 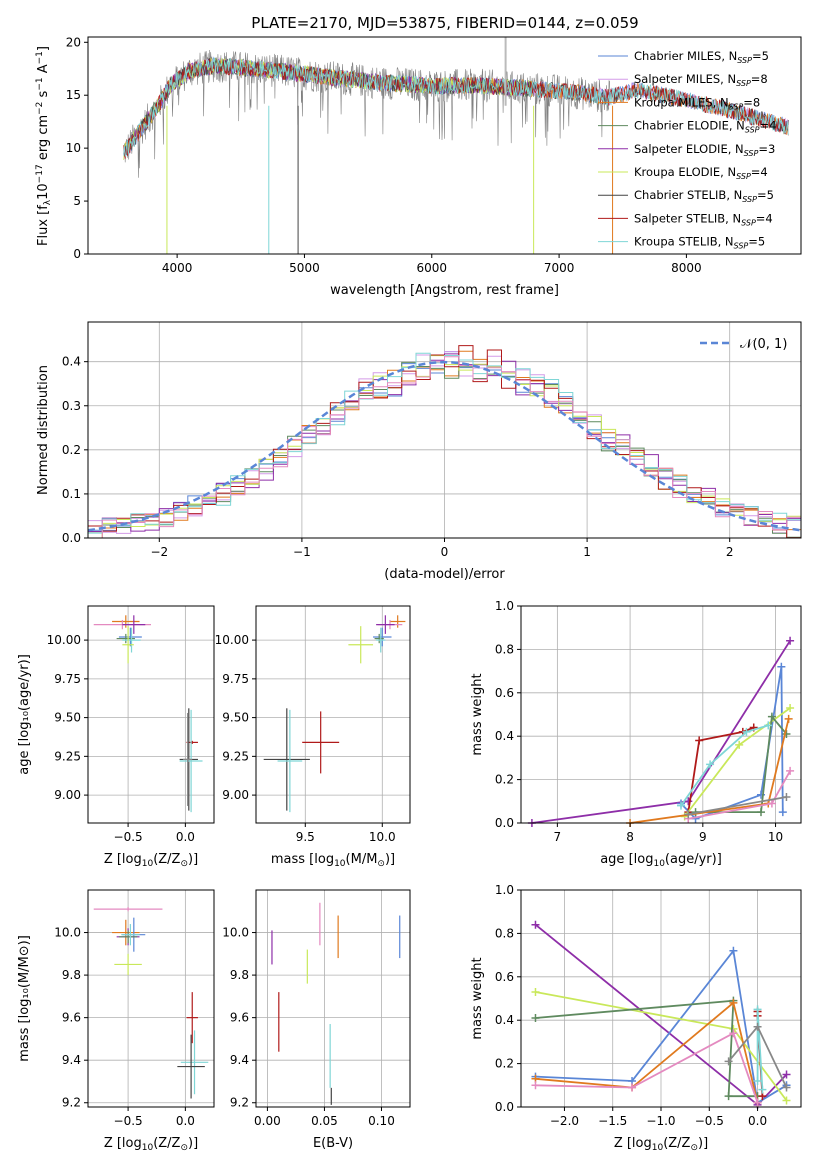 What do you see at coordinates (587, 552) in the screenshot?
I see `x-tick-label: 1` at bounding box center [587, 552].